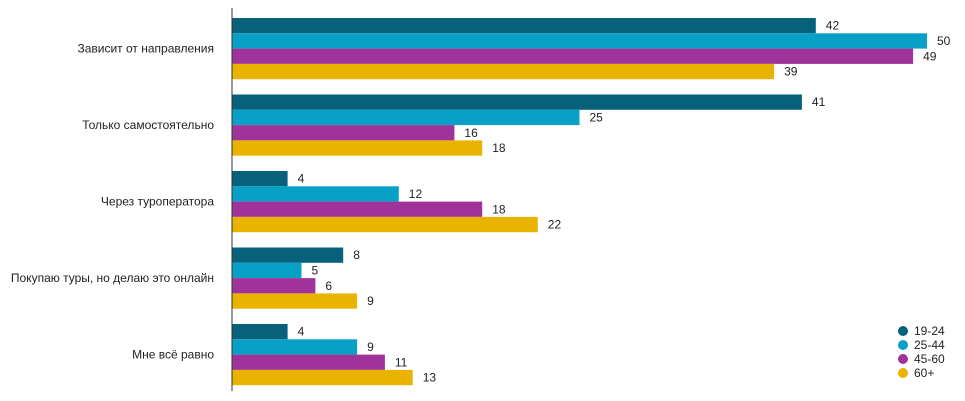  I want to click on category-label: Через туроператора, so click(157, 202).